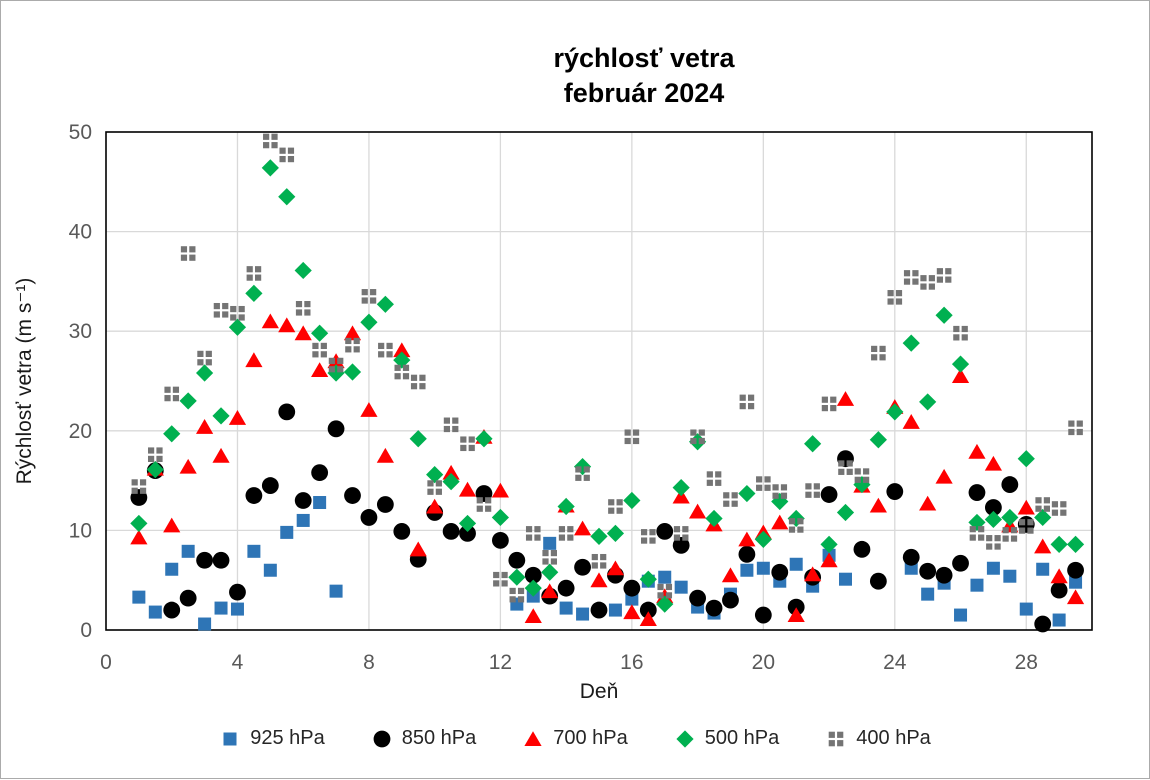 Image resolution: width=1150 pixels, height=780 pixels. What do you see at coordinates (533, 738) in the screenshot?
I see `triangle-marker-icon` at bounding box center [533, 738].